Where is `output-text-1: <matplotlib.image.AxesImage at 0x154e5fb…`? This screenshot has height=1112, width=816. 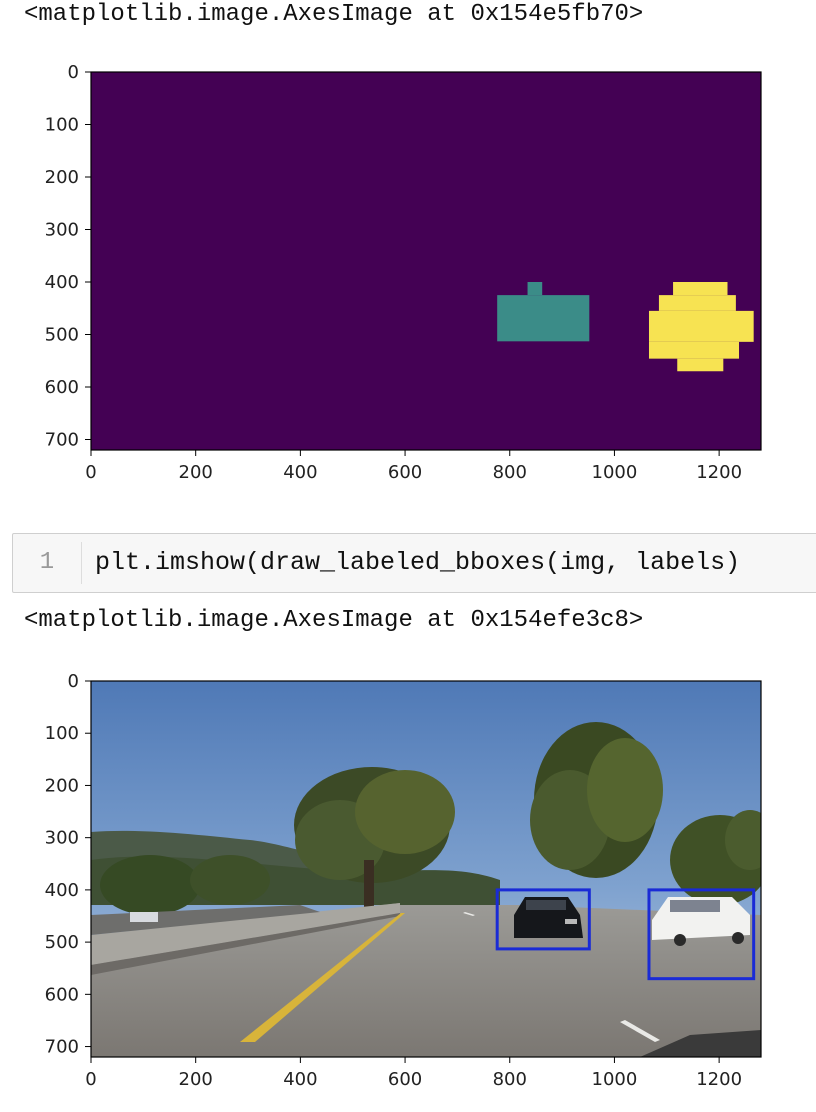
output-text-1: <matplotlib.image.AxesImage at 0x154e5fb… is located at coordinates (334, 14).